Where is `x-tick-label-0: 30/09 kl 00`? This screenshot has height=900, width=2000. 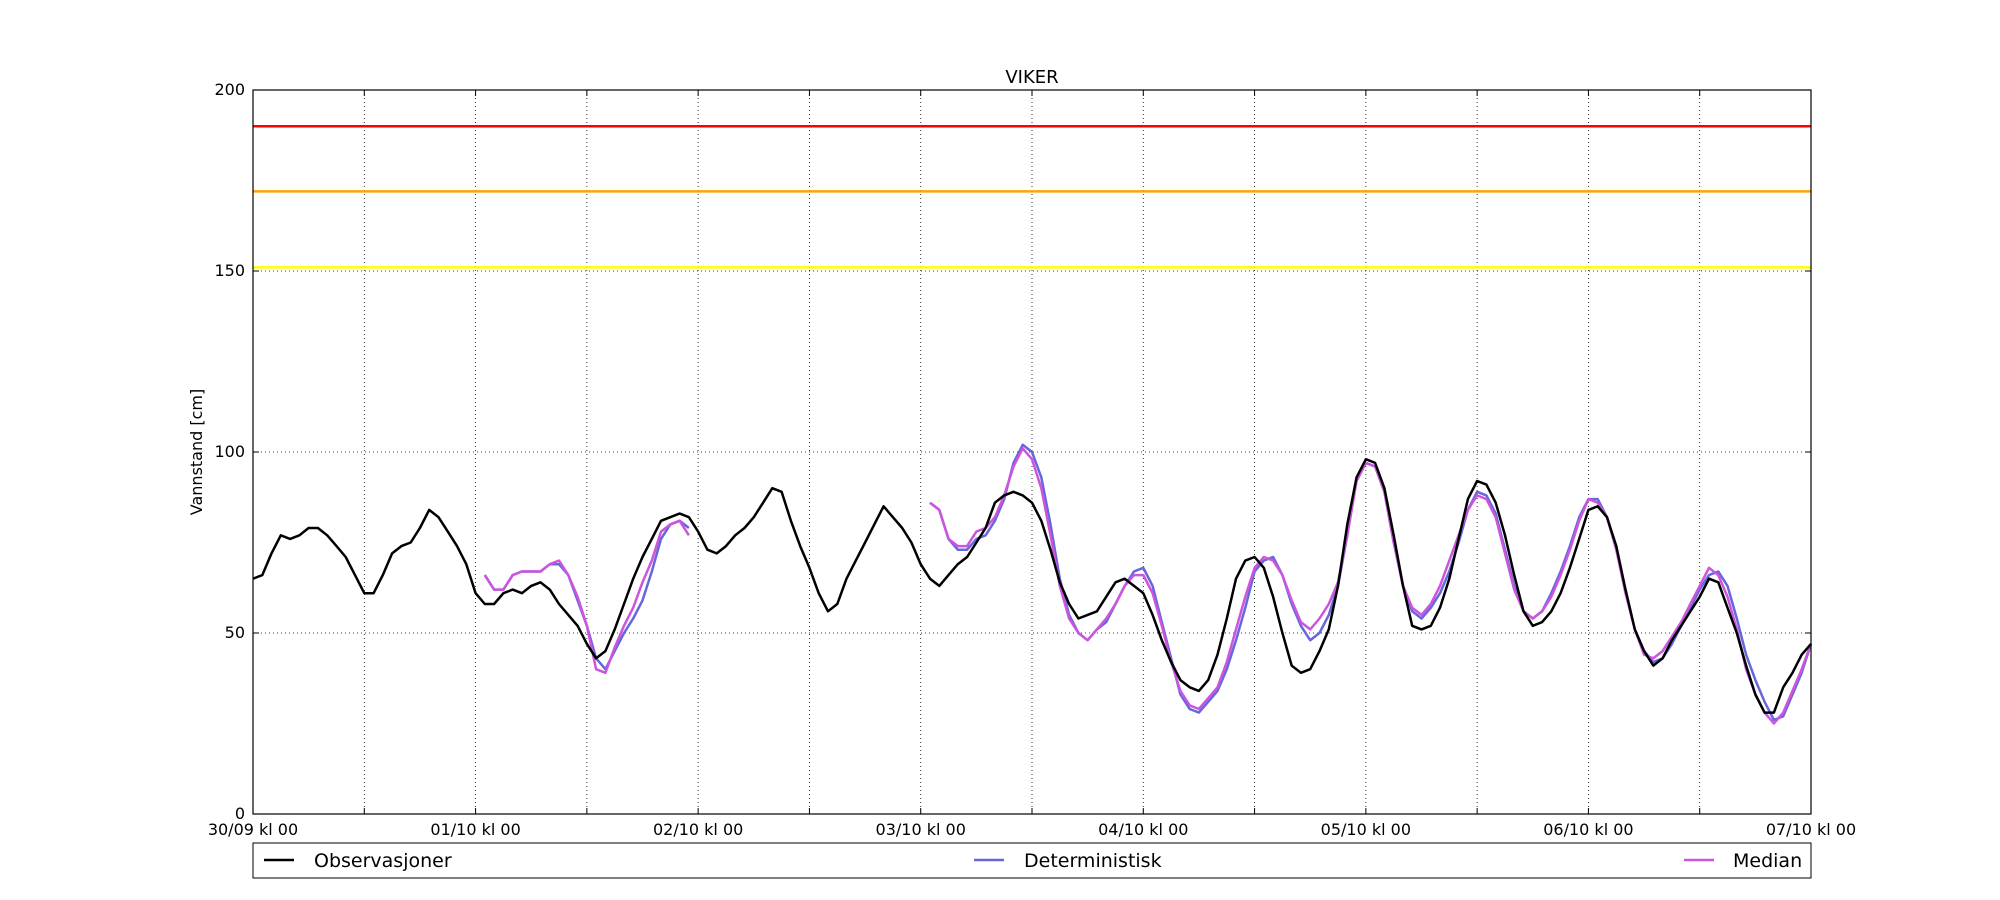 x-tick-label-0: 30/09 kl 00 is located at coordinates (253, 829).